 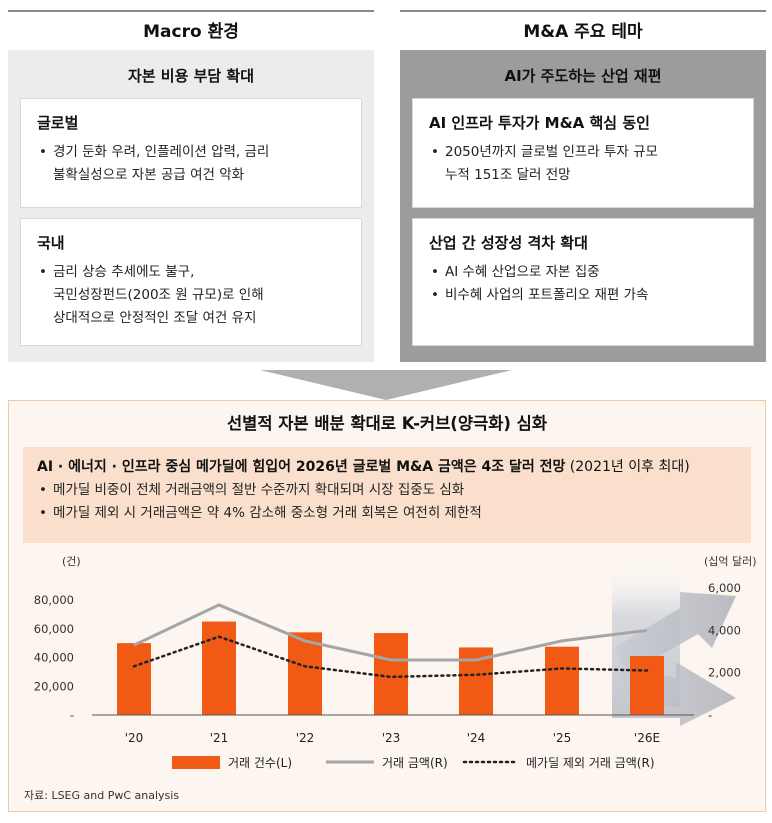 I want to click on left-axis-unit: (건), so click(x=71, y=561).